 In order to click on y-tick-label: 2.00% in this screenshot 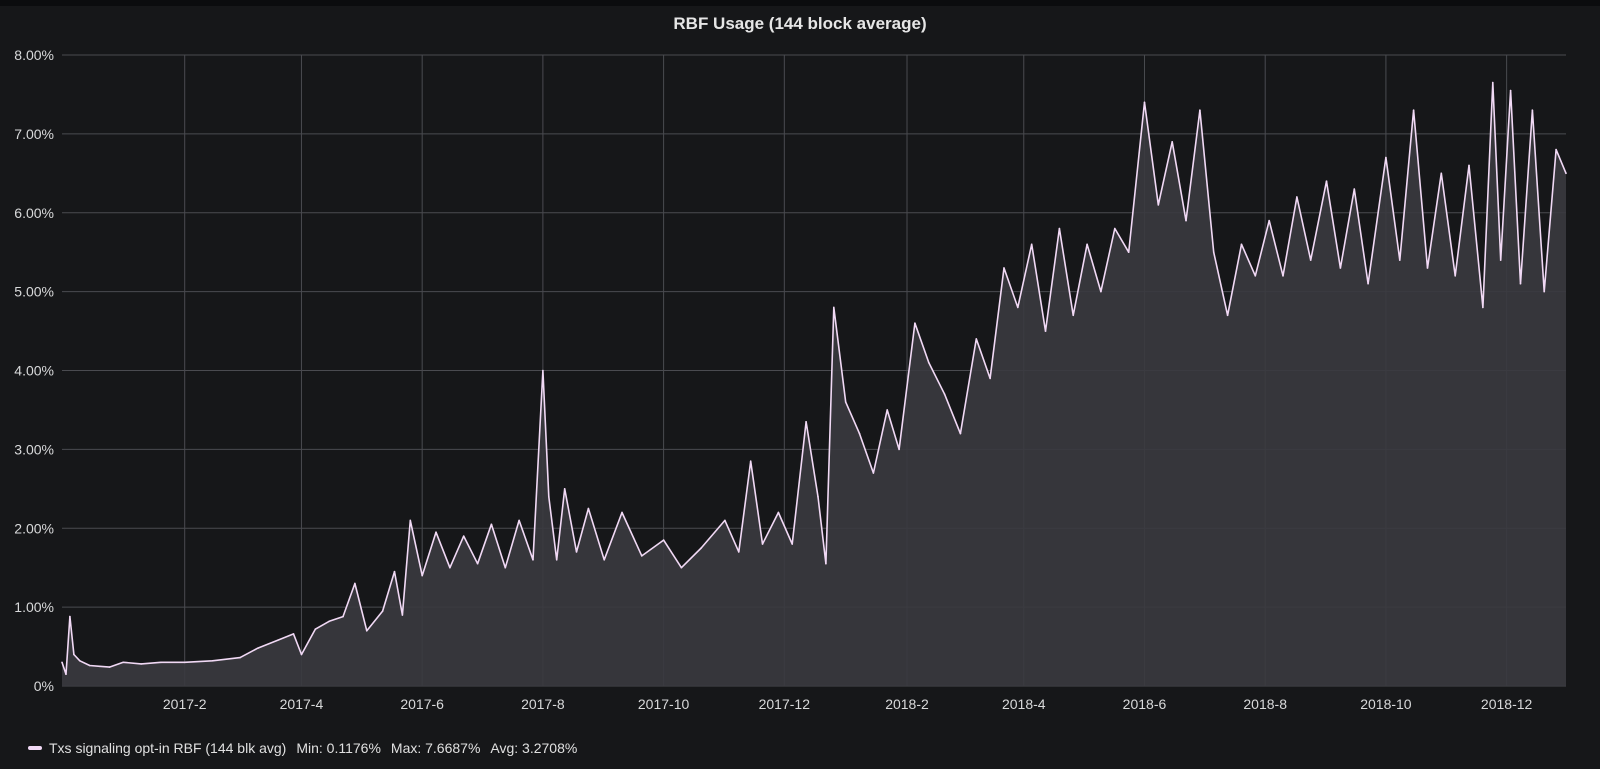, I will do `click(34, 528)`.